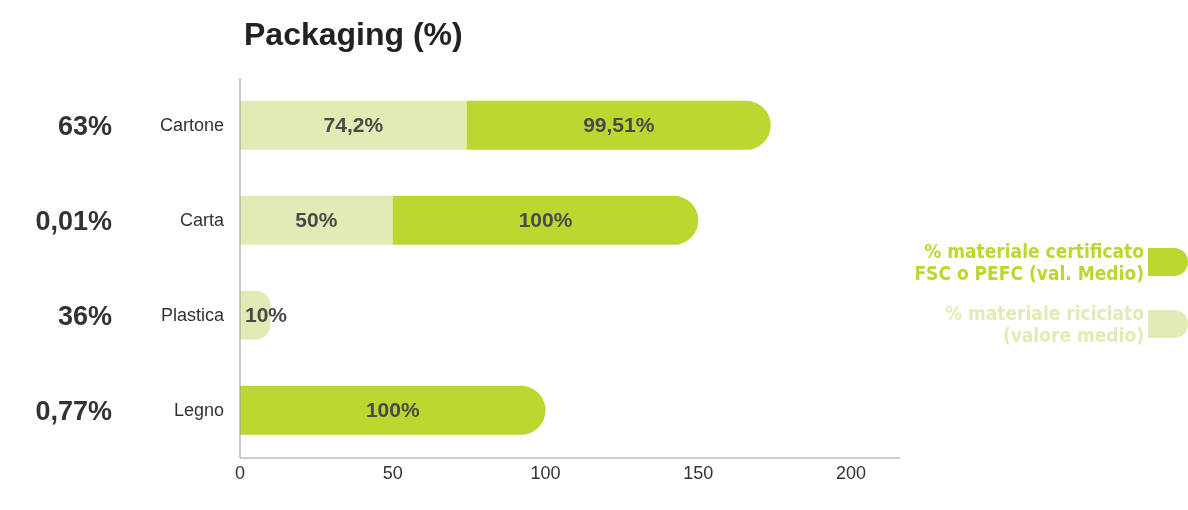  What do you see at coordinates (240, 472) in the screenshot?
I see `x-tick-label: 0` at bounding box center [240, 472].